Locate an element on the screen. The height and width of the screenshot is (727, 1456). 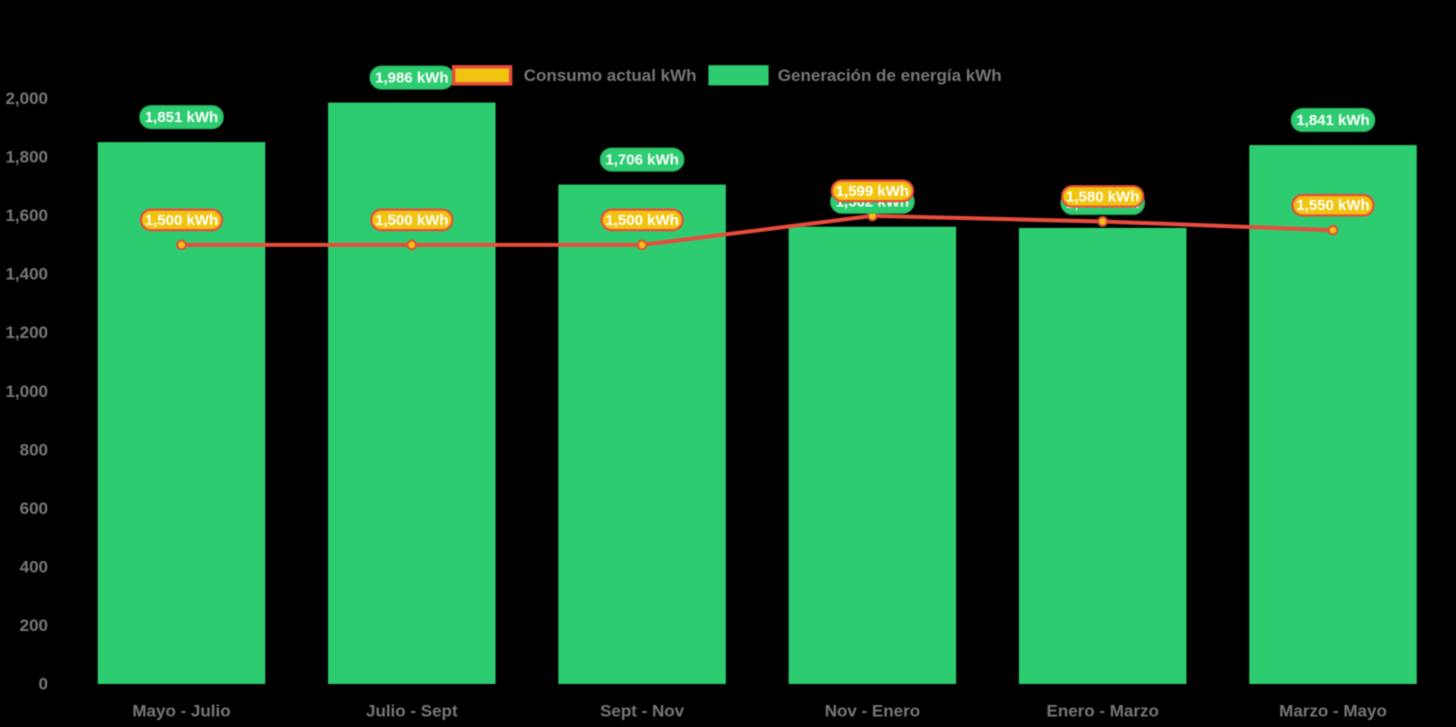
svg-text: 2,000 is located at coordinates (26, 98).